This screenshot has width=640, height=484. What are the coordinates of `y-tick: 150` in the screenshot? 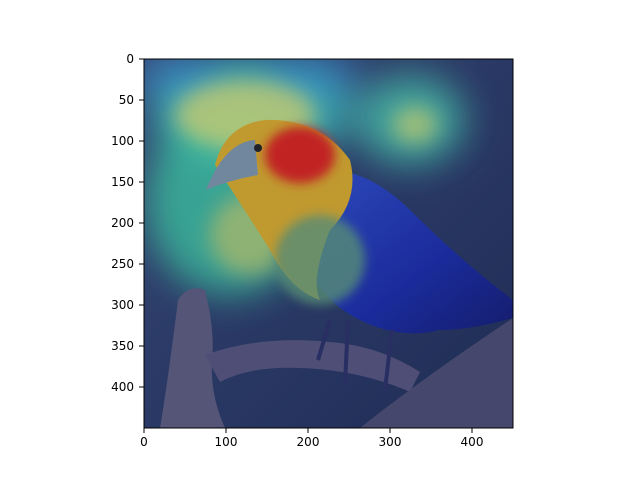 It's located at (127, 182).